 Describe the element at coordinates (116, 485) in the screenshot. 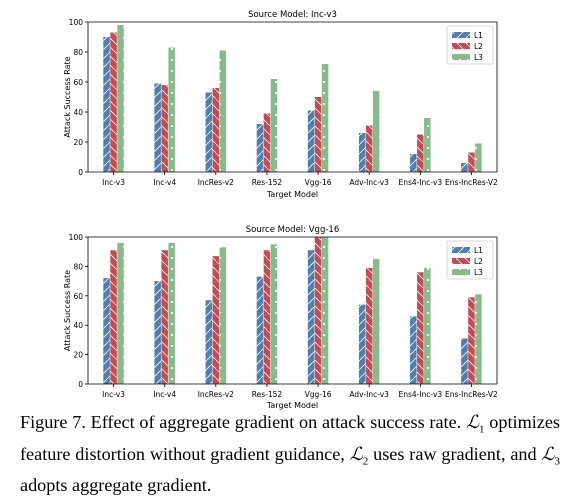

I see `caption-segment-3: adopts aggregate gradient.` at that location.